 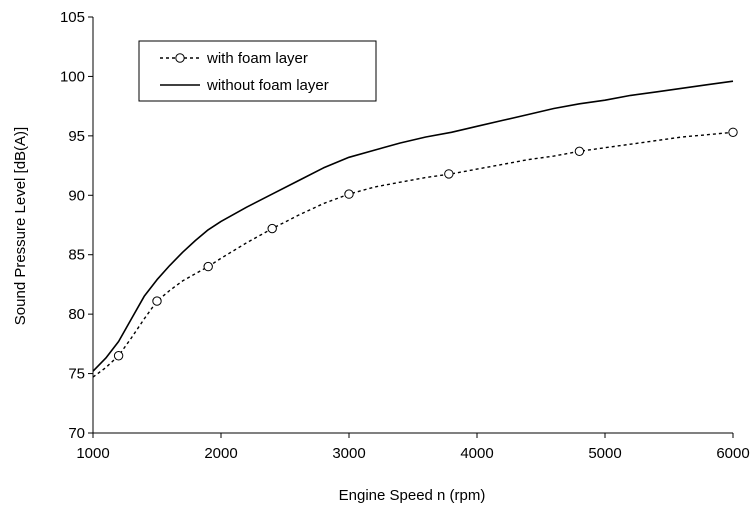 I want to click on y-tick-label: 70, so click(x=76, y=433).